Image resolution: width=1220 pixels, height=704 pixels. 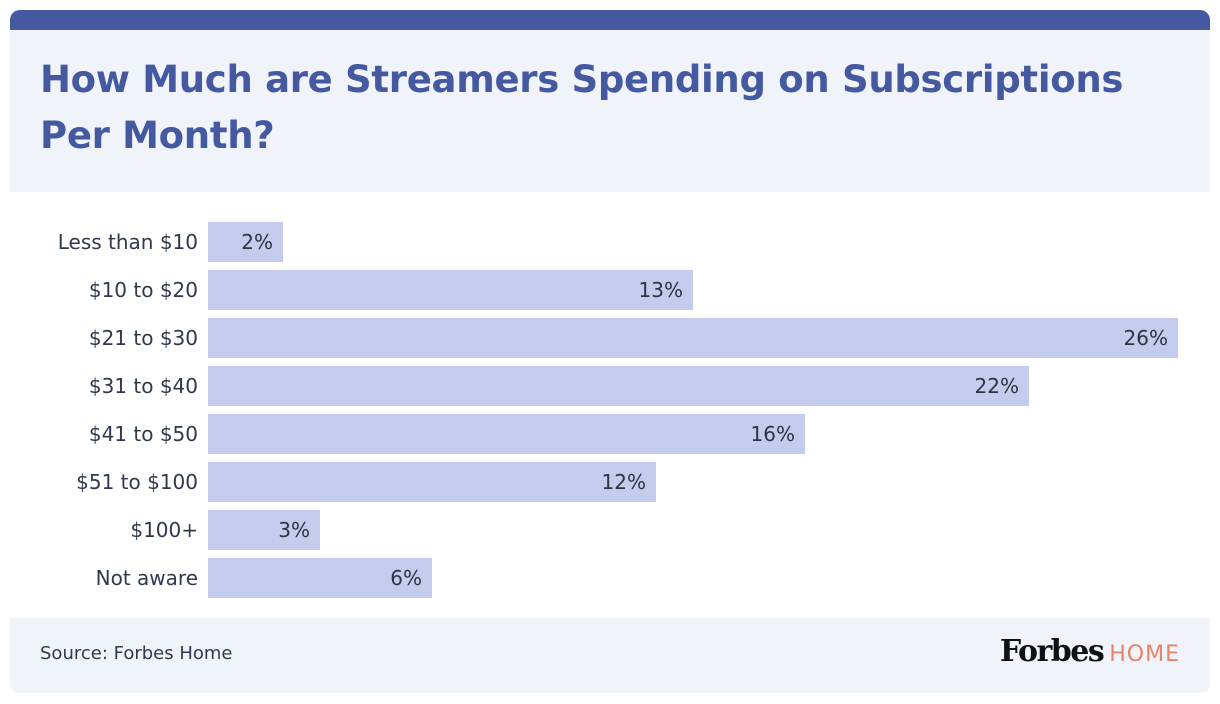 I want to click on bar-value-label: 12%, so click(x=623, y=482).